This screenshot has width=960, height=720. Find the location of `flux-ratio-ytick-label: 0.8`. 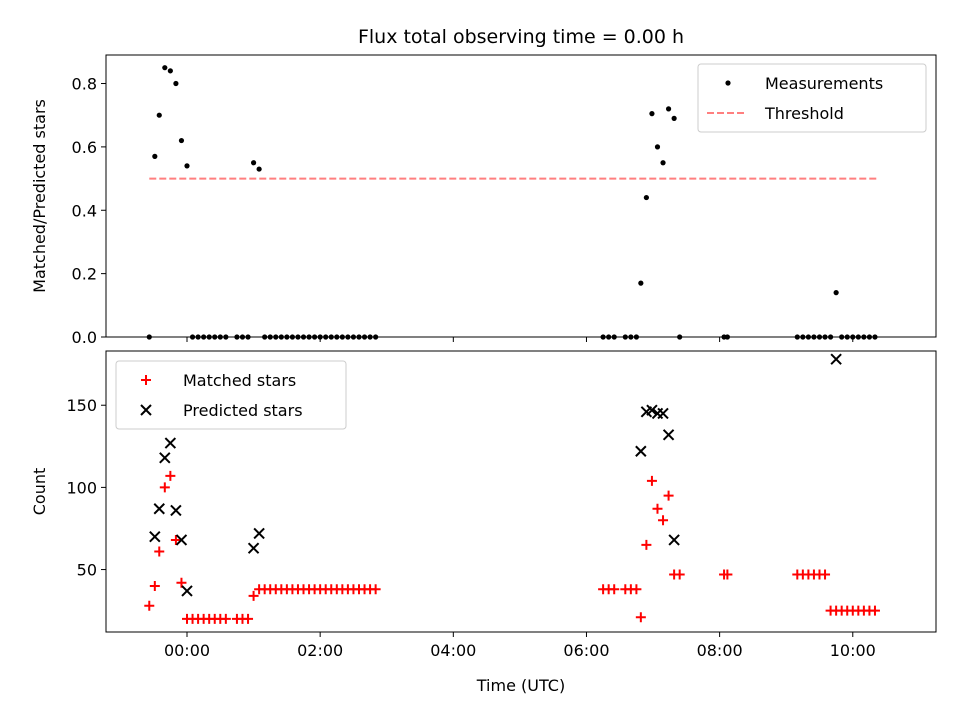

flux-ratio-ytick-label: 0.8 is located at coordinates (84, 84).